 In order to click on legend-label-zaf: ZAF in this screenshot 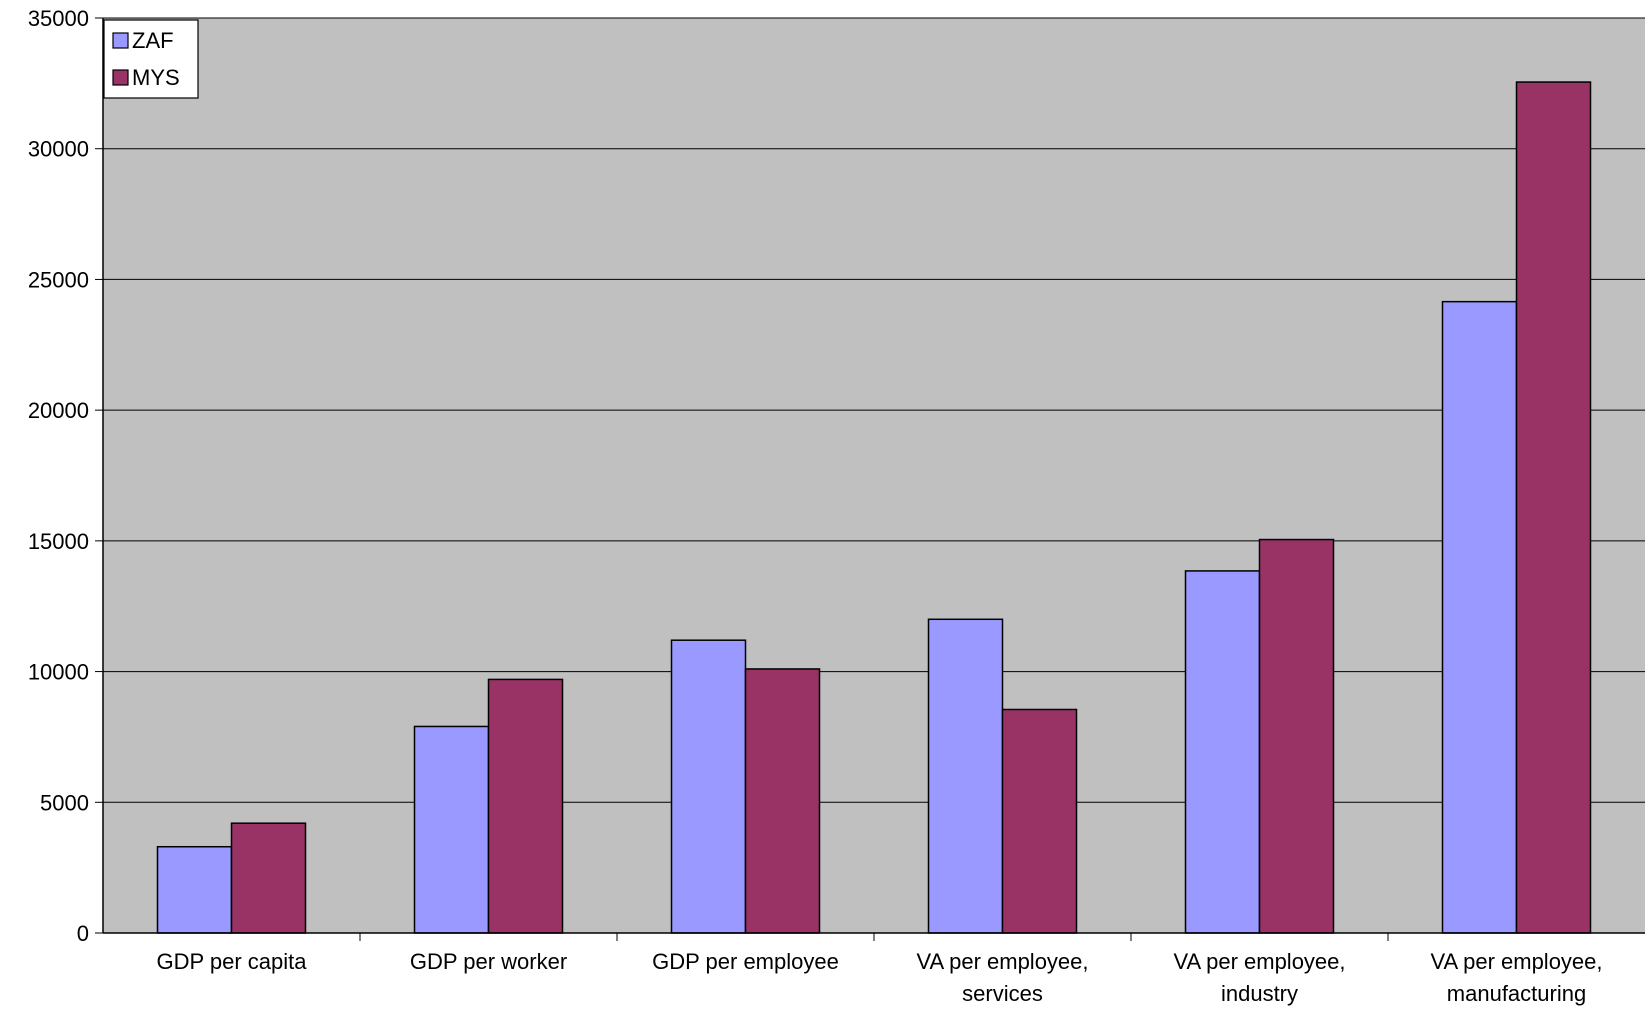, I will do `click(153, 40)`.